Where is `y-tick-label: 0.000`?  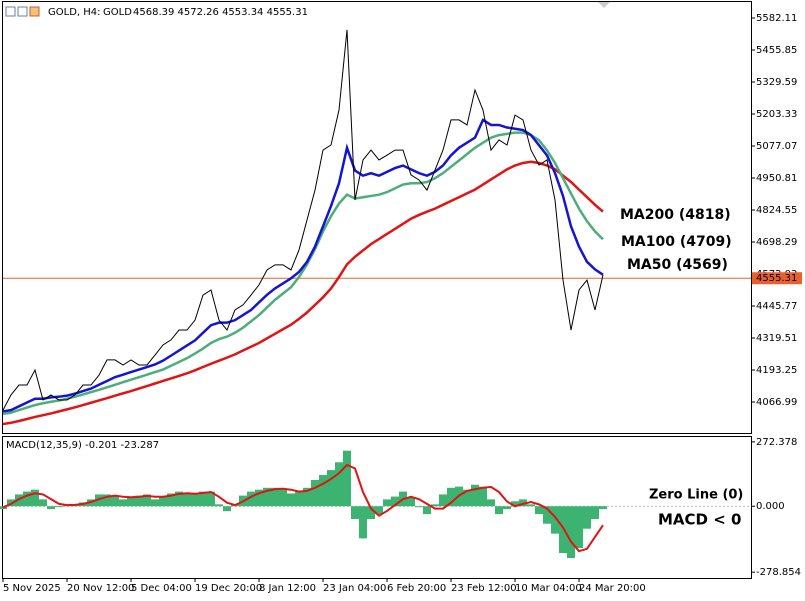 y-tick-label: 0.000 is located at coordinates (770, 506).